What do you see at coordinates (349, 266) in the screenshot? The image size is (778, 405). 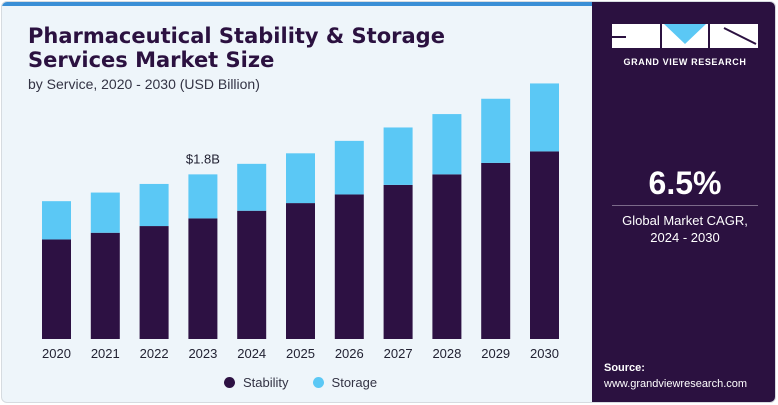 I see `bar-stability-2026` at bounding box center [349, 266].